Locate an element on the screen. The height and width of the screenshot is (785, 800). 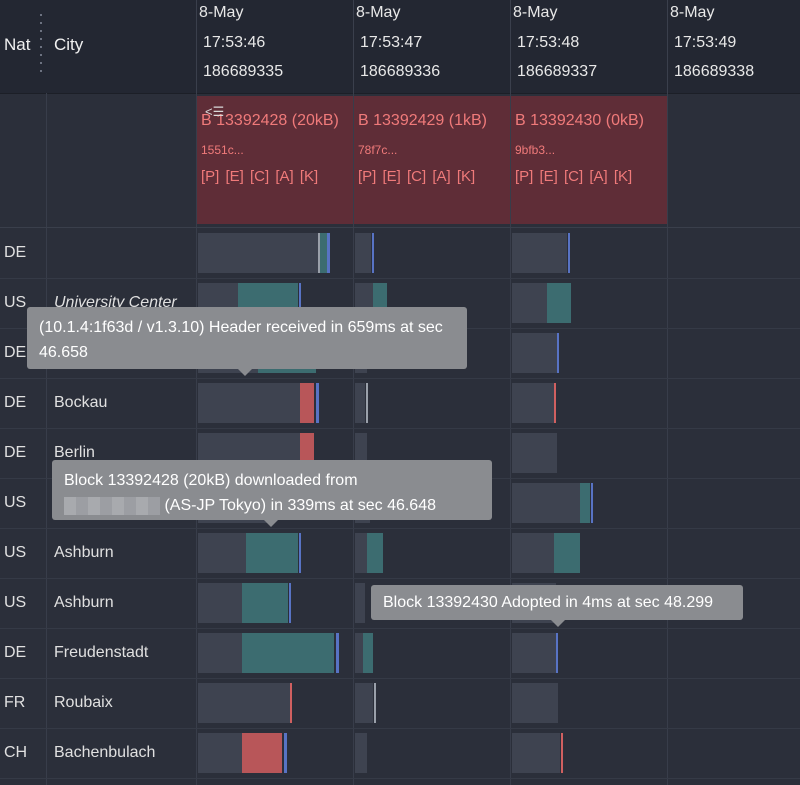
redacted-address is located at coordinates (112, 505).